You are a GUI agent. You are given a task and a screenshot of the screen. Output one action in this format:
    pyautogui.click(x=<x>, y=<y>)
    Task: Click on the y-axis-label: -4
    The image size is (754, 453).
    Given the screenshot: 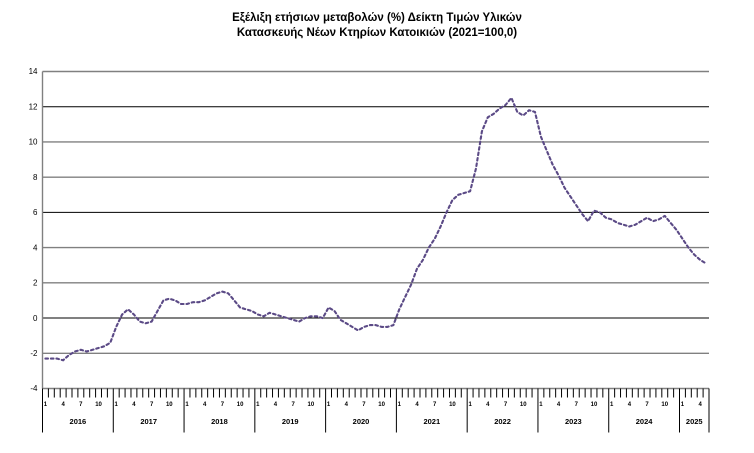 What is the action you would take?
    pyautogui.click(x=34, y=388)
    